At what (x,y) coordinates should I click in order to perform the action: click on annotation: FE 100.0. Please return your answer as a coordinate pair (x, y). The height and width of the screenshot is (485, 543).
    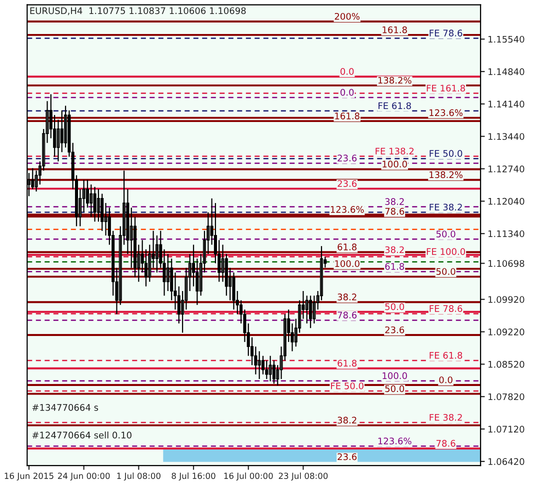
    Looking at the image, I should click on (446, 252).